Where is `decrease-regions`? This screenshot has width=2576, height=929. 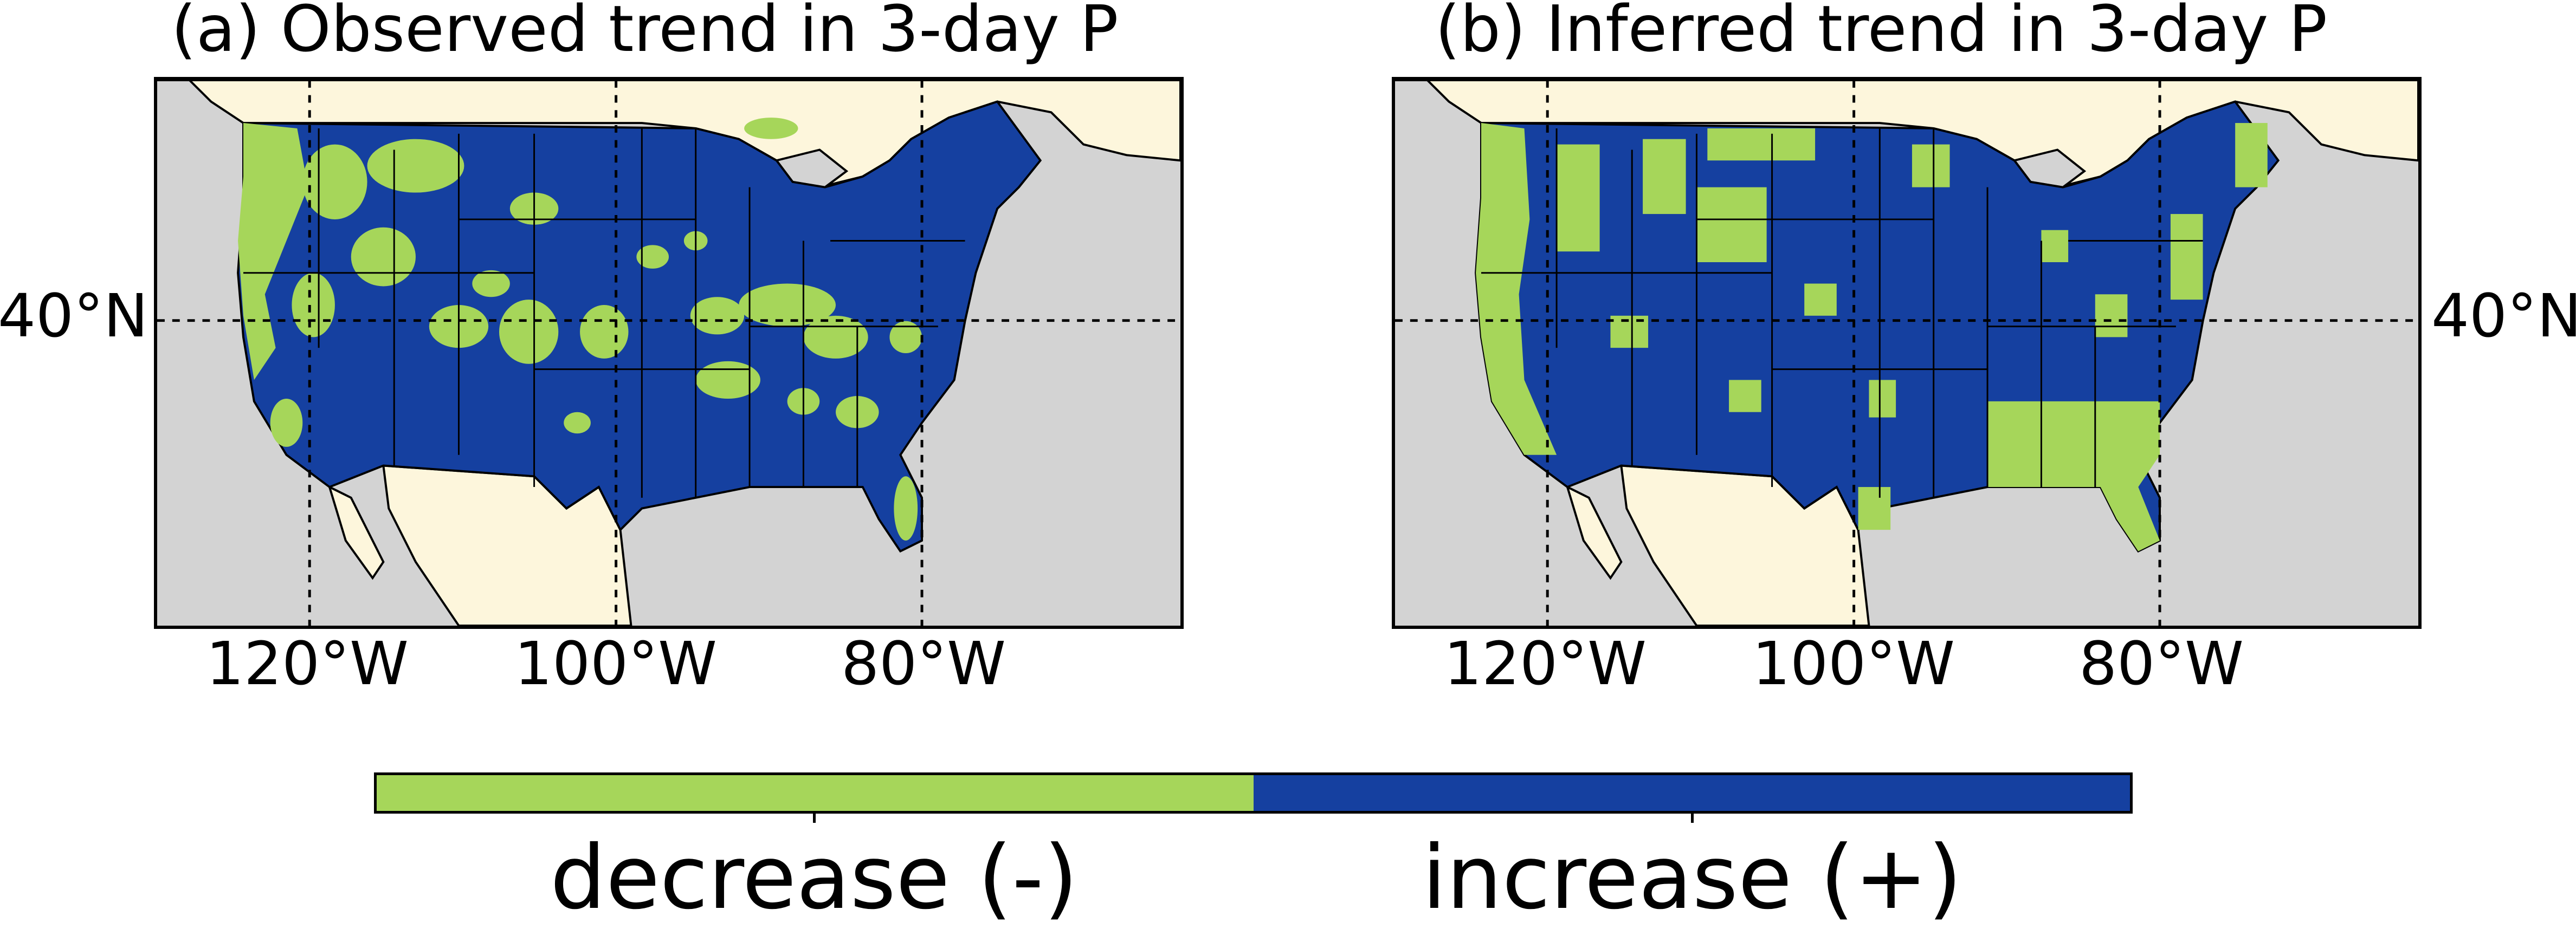
decrease-regions is located at coordinates (1872, 337).